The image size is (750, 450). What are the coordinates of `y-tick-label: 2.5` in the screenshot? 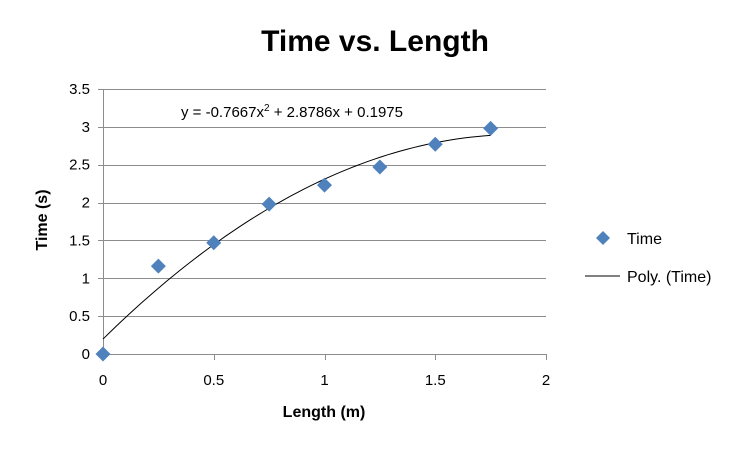 It's located at (79, 165).